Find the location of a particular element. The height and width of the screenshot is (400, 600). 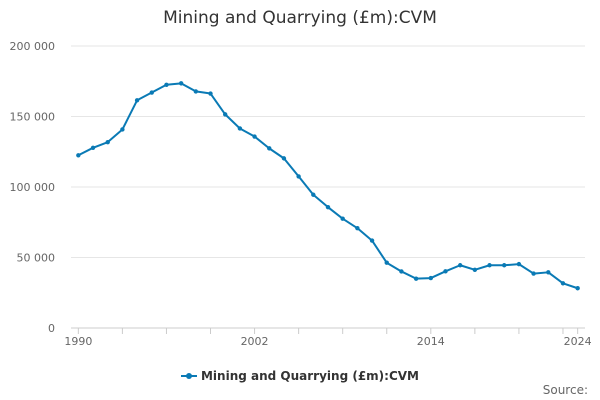

legend-label: Mining and Quarrying (£m):CVM is located at coordinates (309, 376).